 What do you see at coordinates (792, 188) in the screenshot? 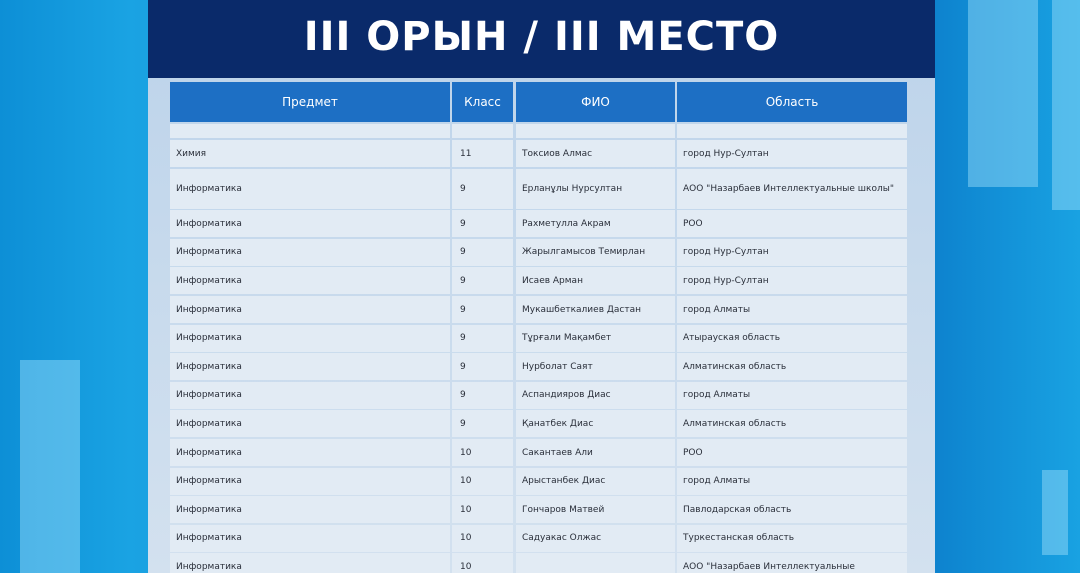
I see `cell: АОО "Назарбаев Интеллектуальные школы"` at bounding box center [792, 188].